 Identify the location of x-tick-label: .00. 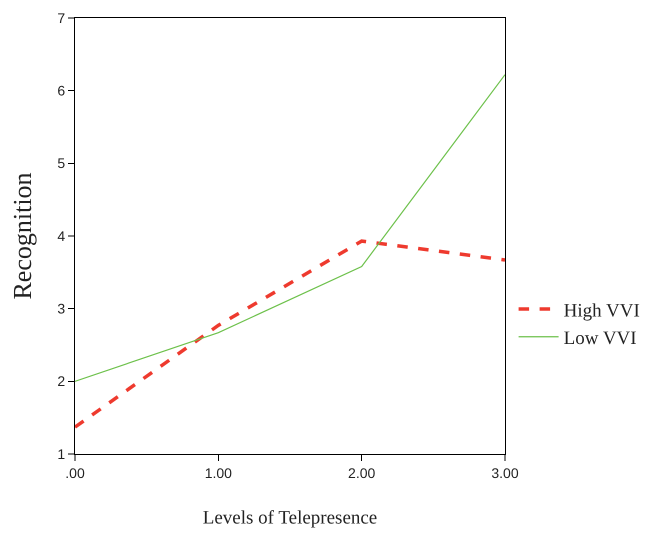
(75, 472).